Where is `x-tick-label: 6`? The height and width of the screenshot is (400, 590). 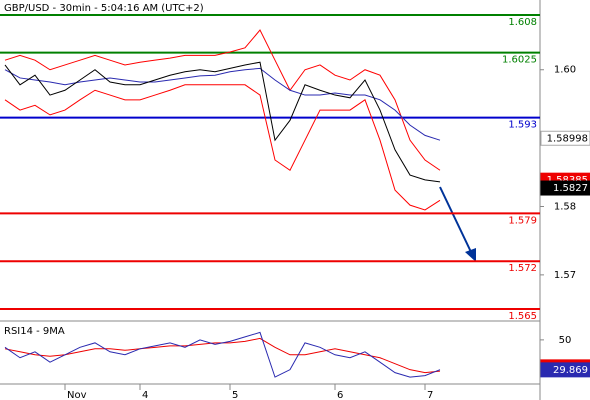
x-tick-label: 6 is located at coordinates (340, 395).